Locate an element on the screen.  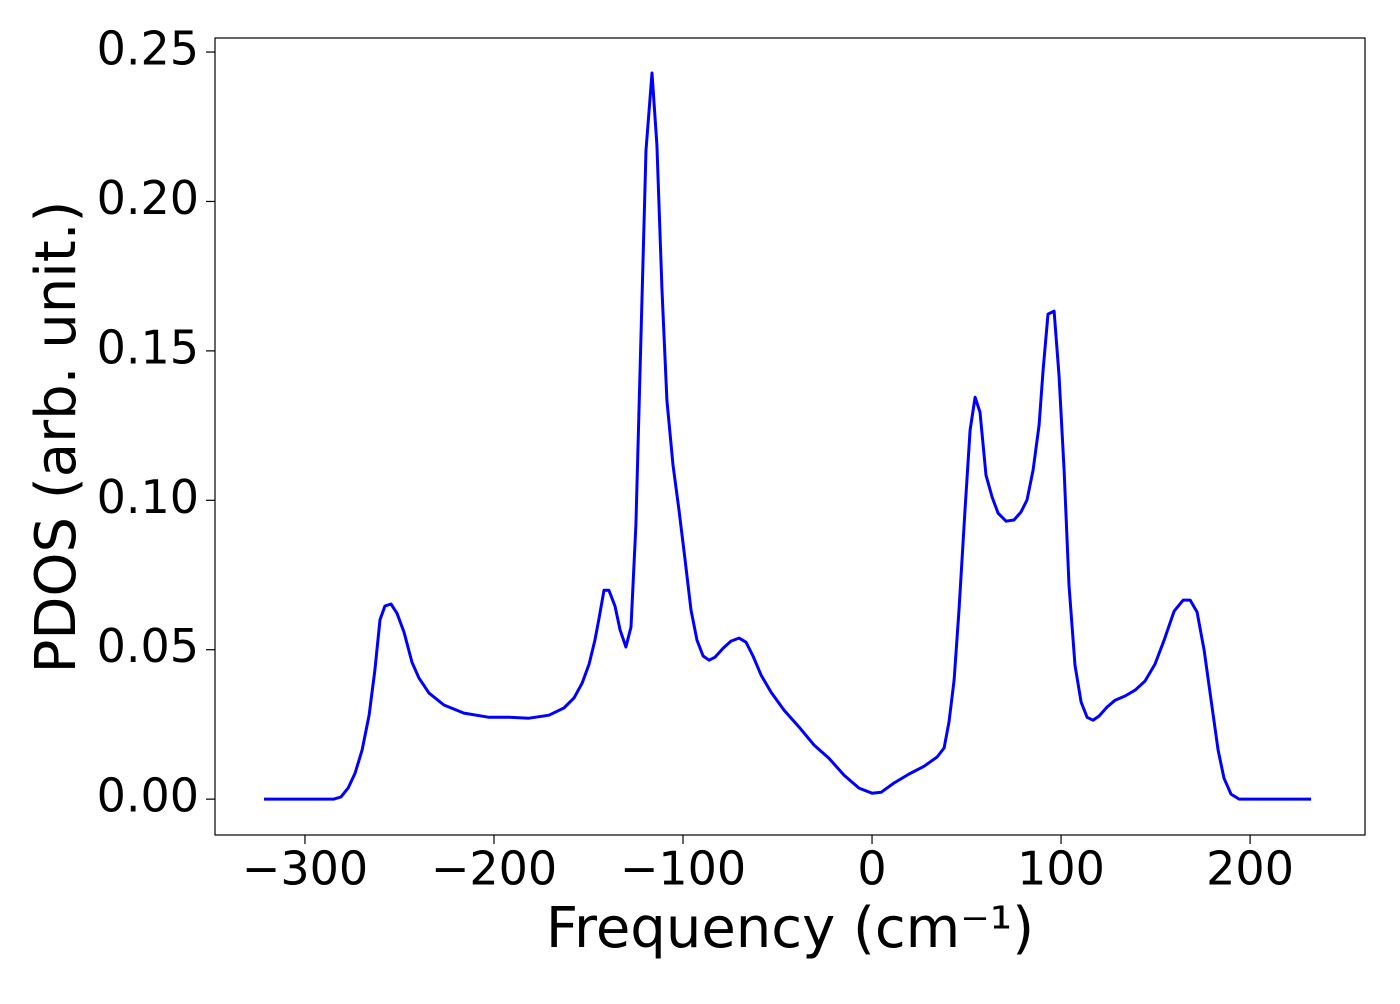
y-tick-label: 0.20 is located at coordinates (148, 198).